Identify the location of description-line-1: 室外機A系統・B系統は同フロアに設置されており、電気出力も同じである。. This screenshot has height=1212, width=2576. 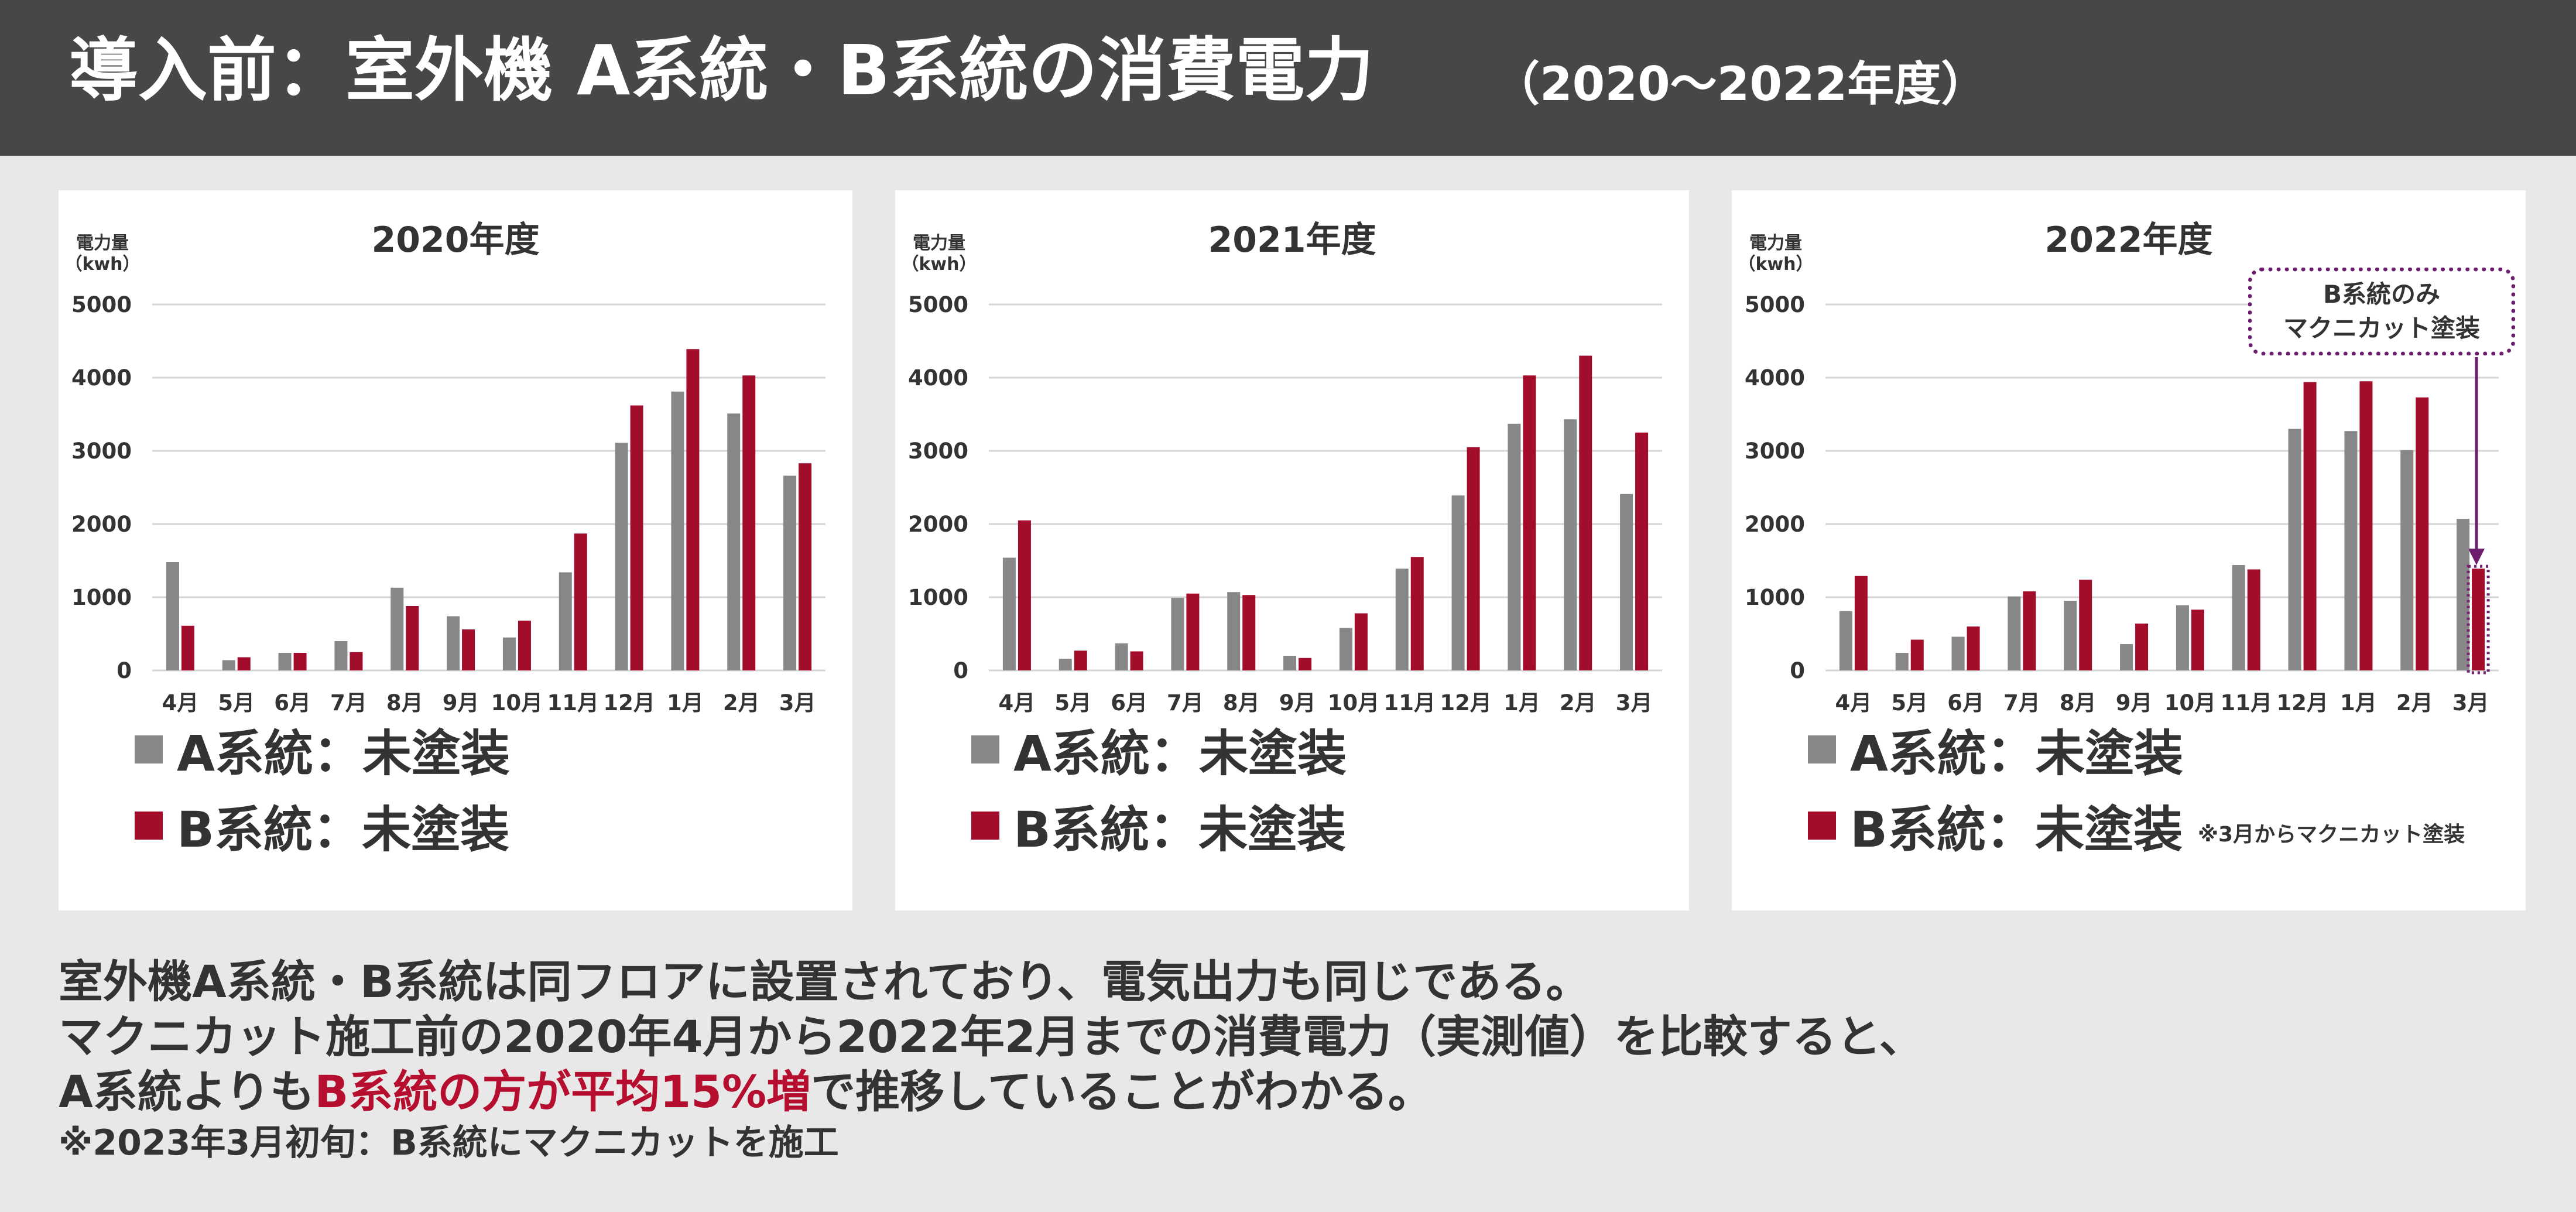
(825, 982).